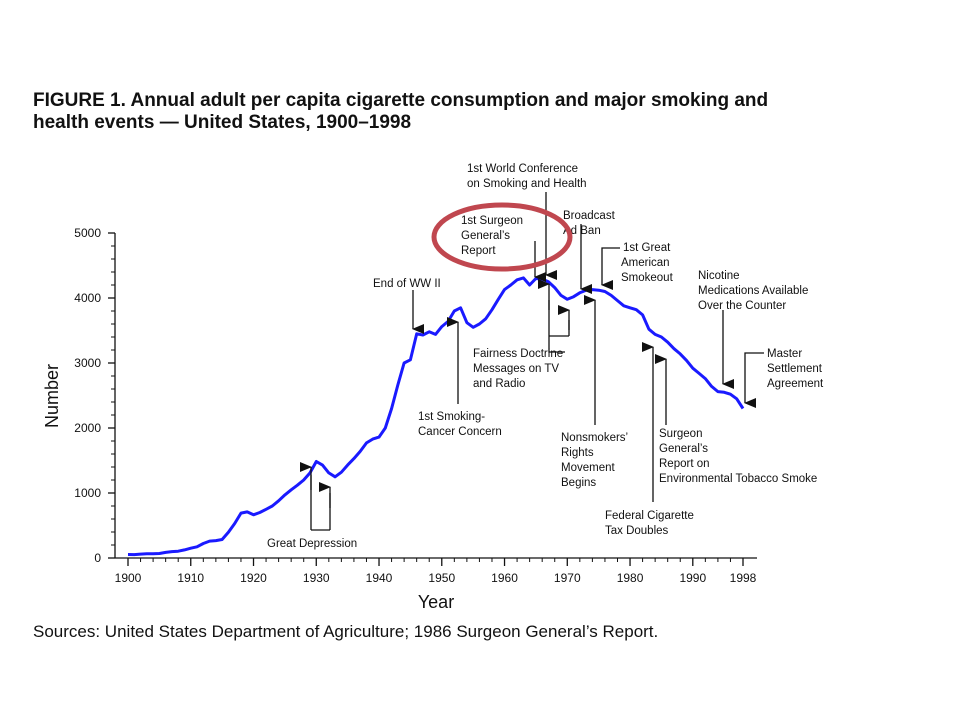  What do you see at coordinates (683, 449) in the screenshot?
I see `label-ets-2: General’s` at bounding box center [683, 449].